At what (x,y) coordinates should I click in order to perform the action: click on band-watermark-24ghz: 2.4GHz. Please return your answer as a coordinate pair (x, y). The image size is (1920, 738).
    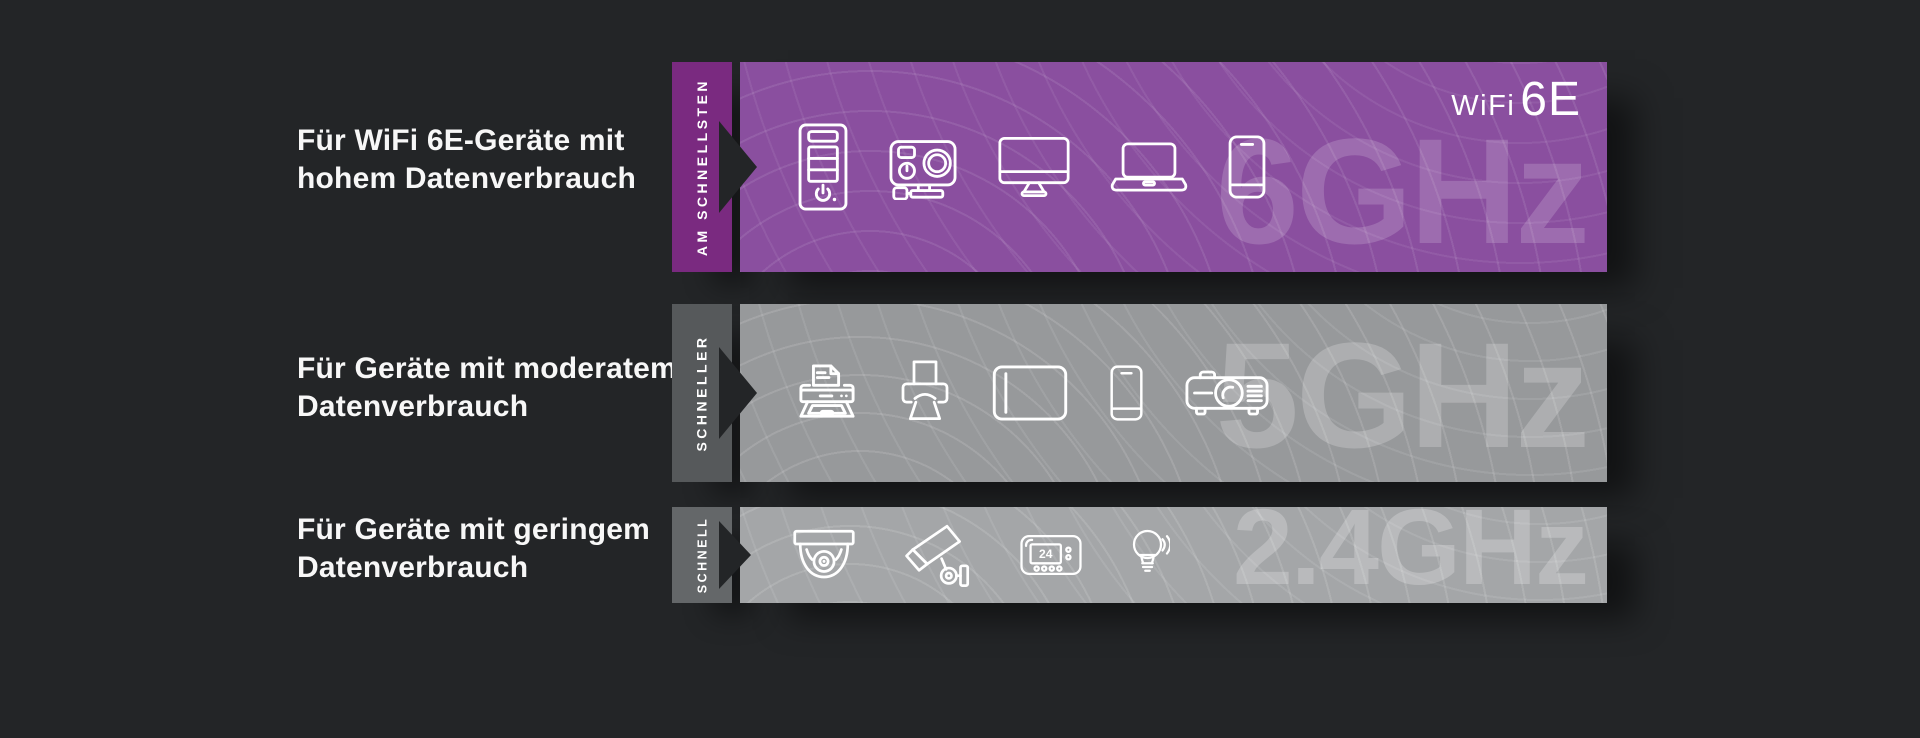
    Looking at the image, I should click on (1410, 555).